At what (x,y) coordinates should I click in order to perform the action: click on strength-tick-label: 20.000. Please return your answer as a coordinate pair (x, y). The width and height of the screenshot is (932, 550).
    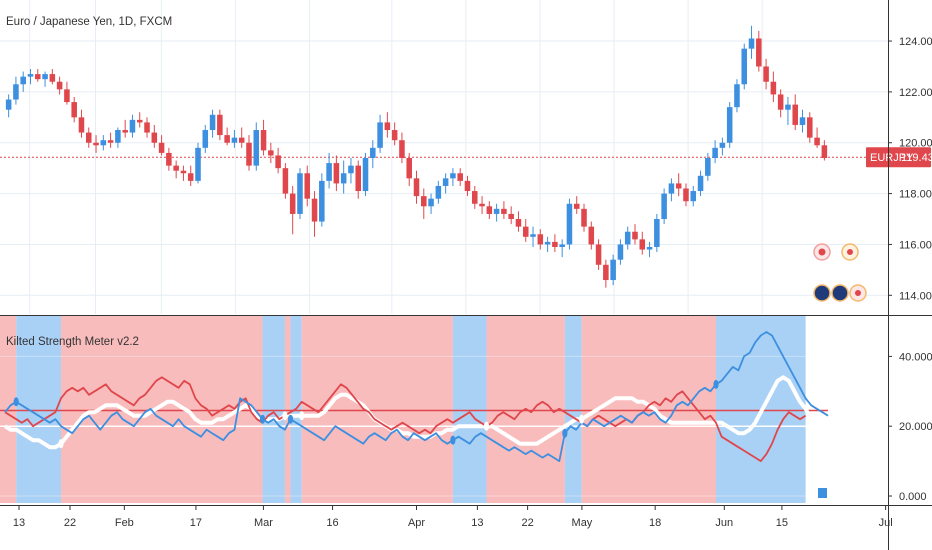
    Looking at the image, I should click on (915, 427).